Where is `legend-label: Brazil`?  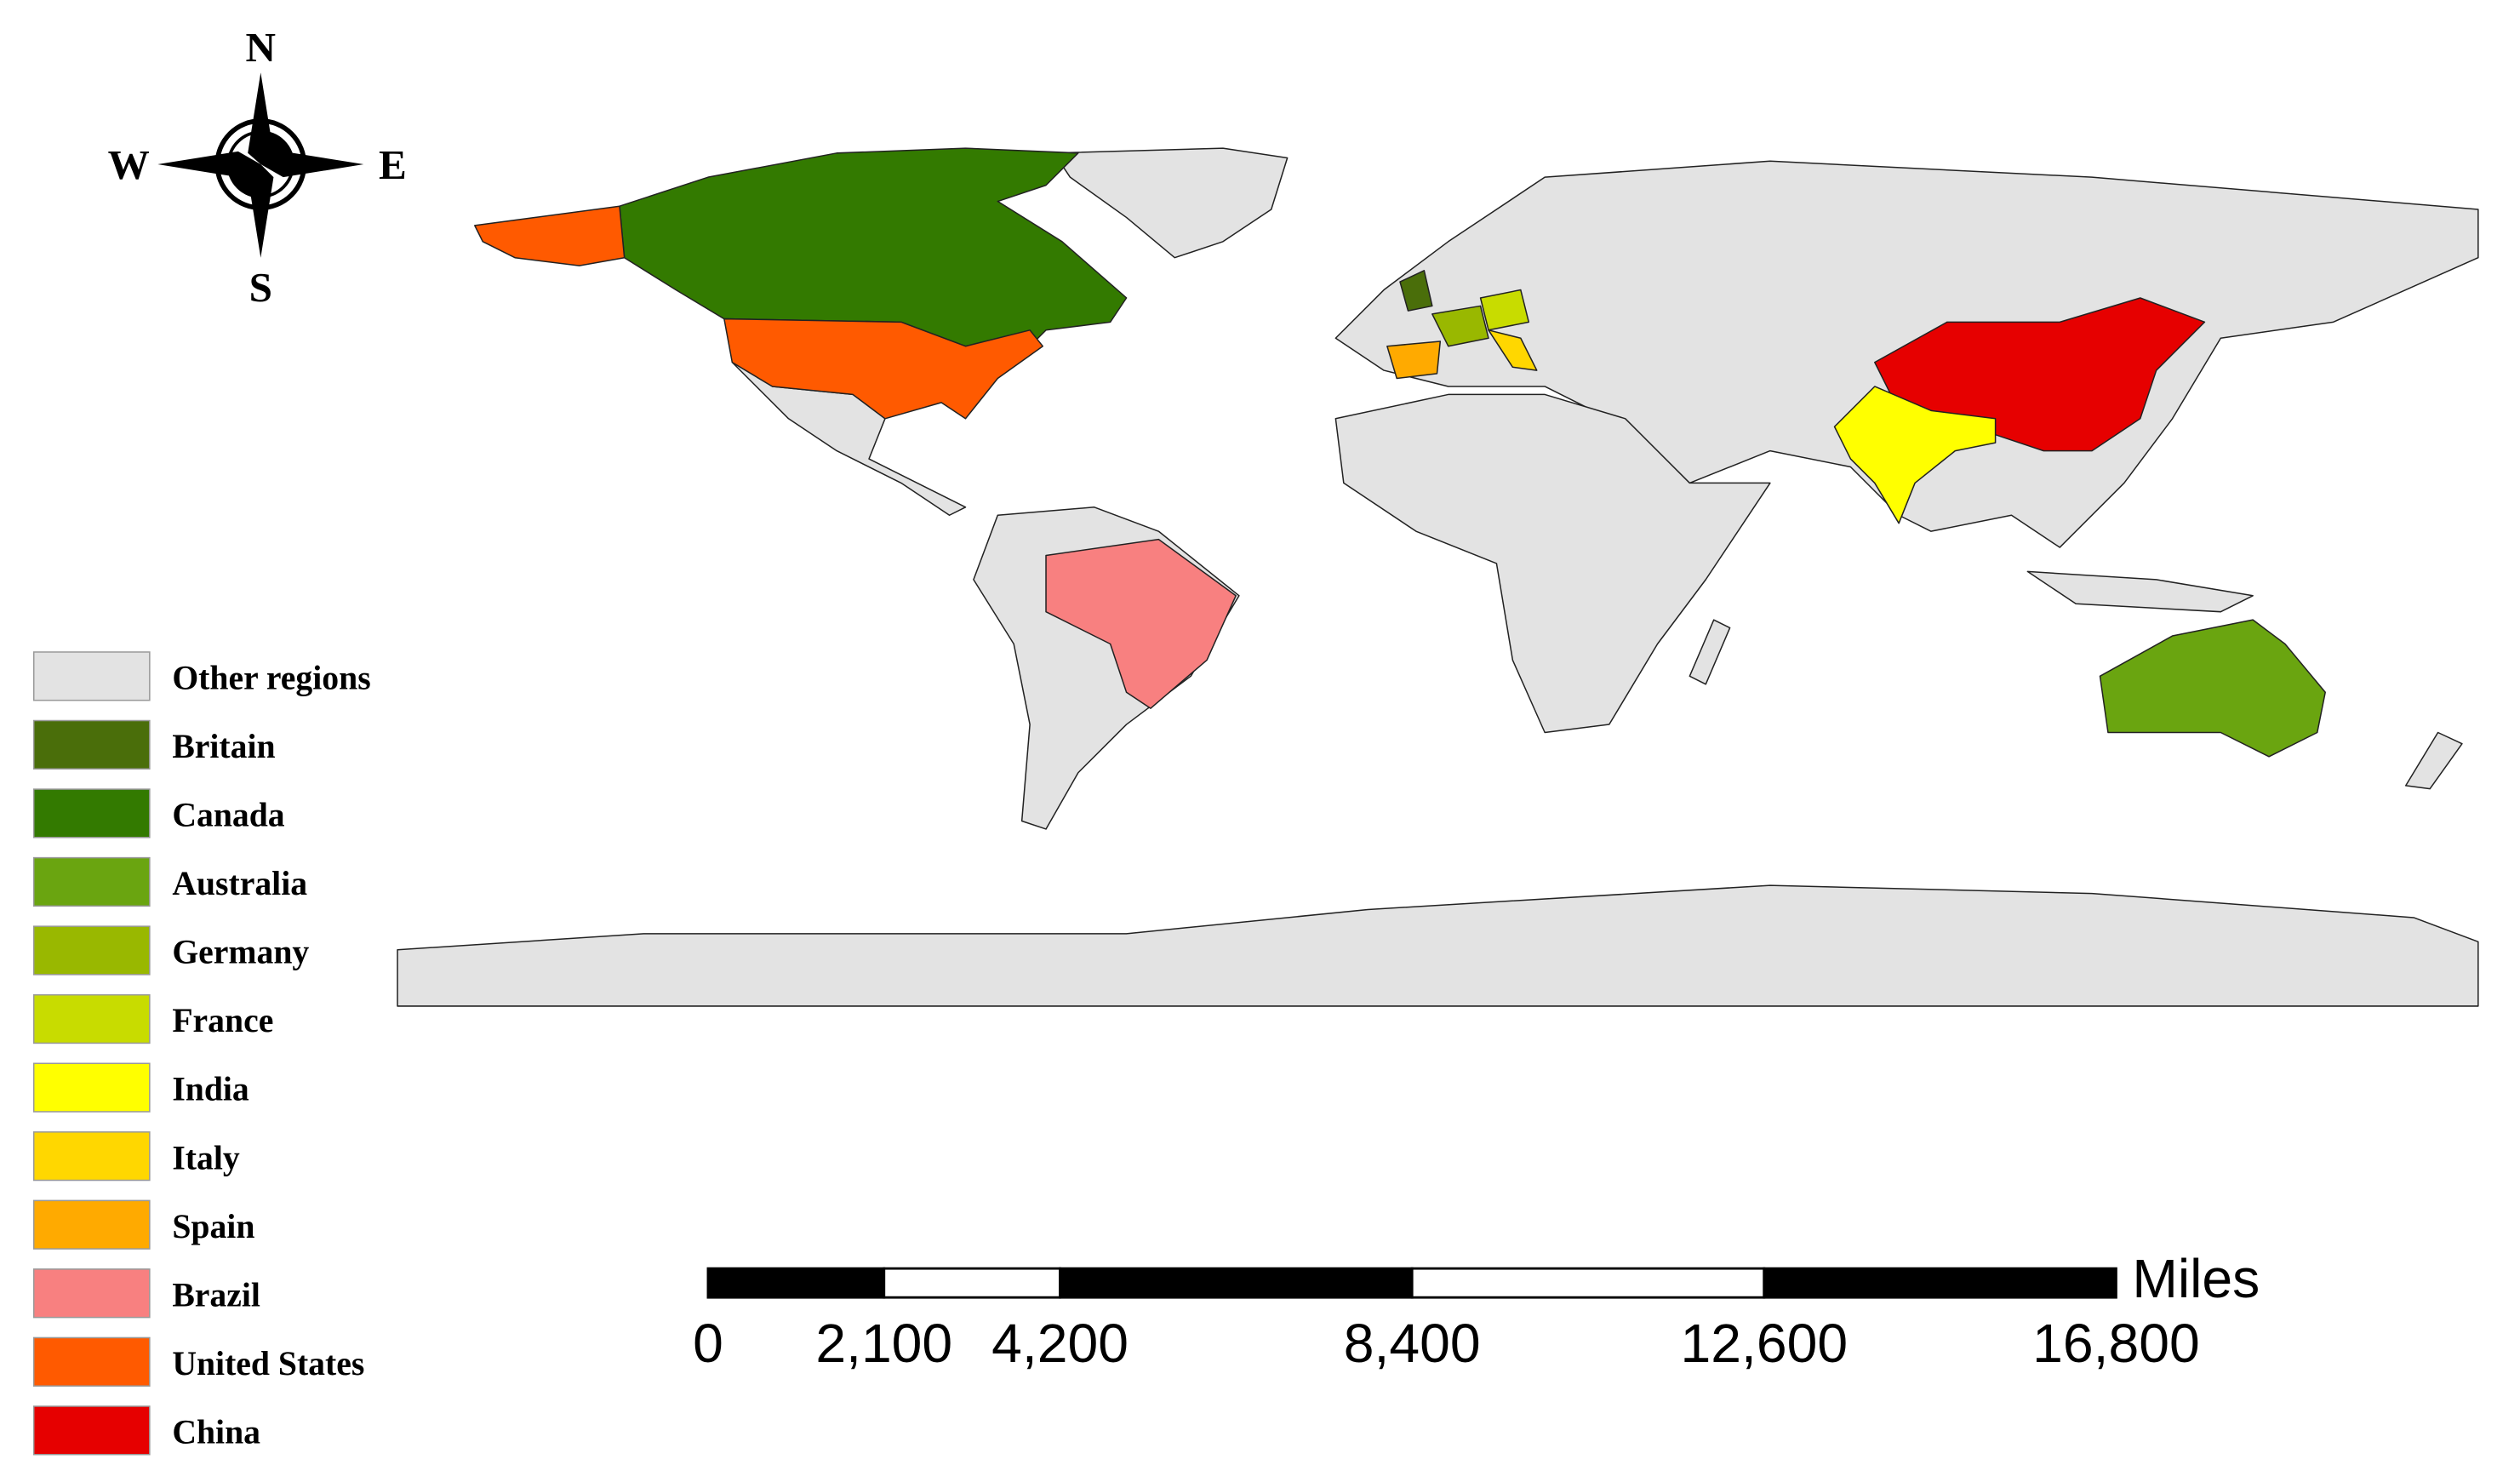 legend-label: Brazil is located at coordinates (216, 1294).